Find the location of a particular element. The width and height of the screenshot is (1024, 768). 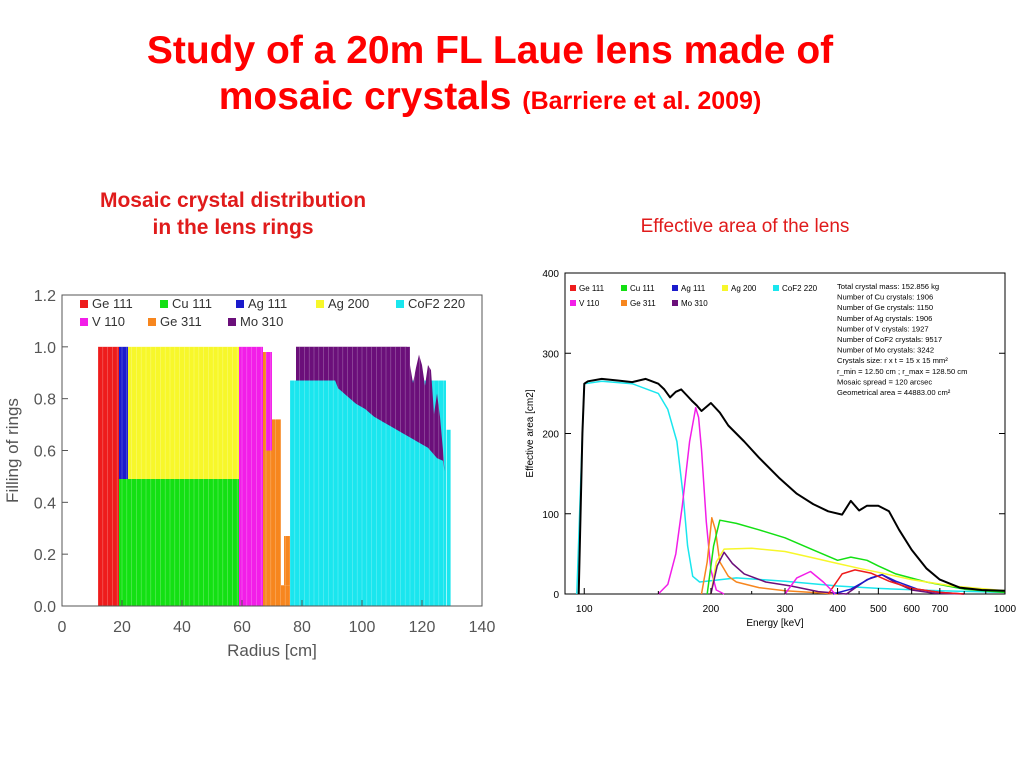

info-box-line: Number of Ge crystals: 1150 is located at coordinates (885, 307).